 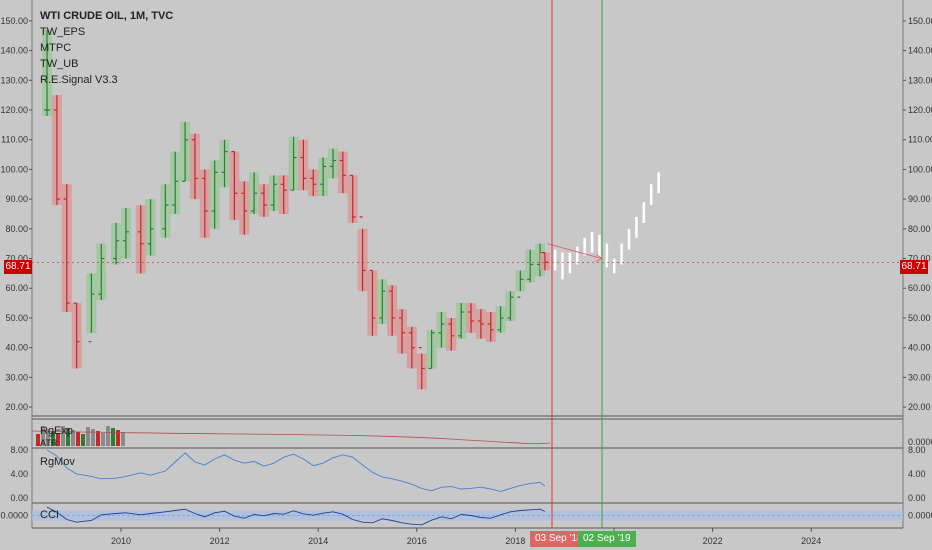 What do you see at coordinates (107, 16) in the screenshot?
I see `symbol-title: WTI CRUDE OIL, 1M, TVC` at bounding box center [107, 16].